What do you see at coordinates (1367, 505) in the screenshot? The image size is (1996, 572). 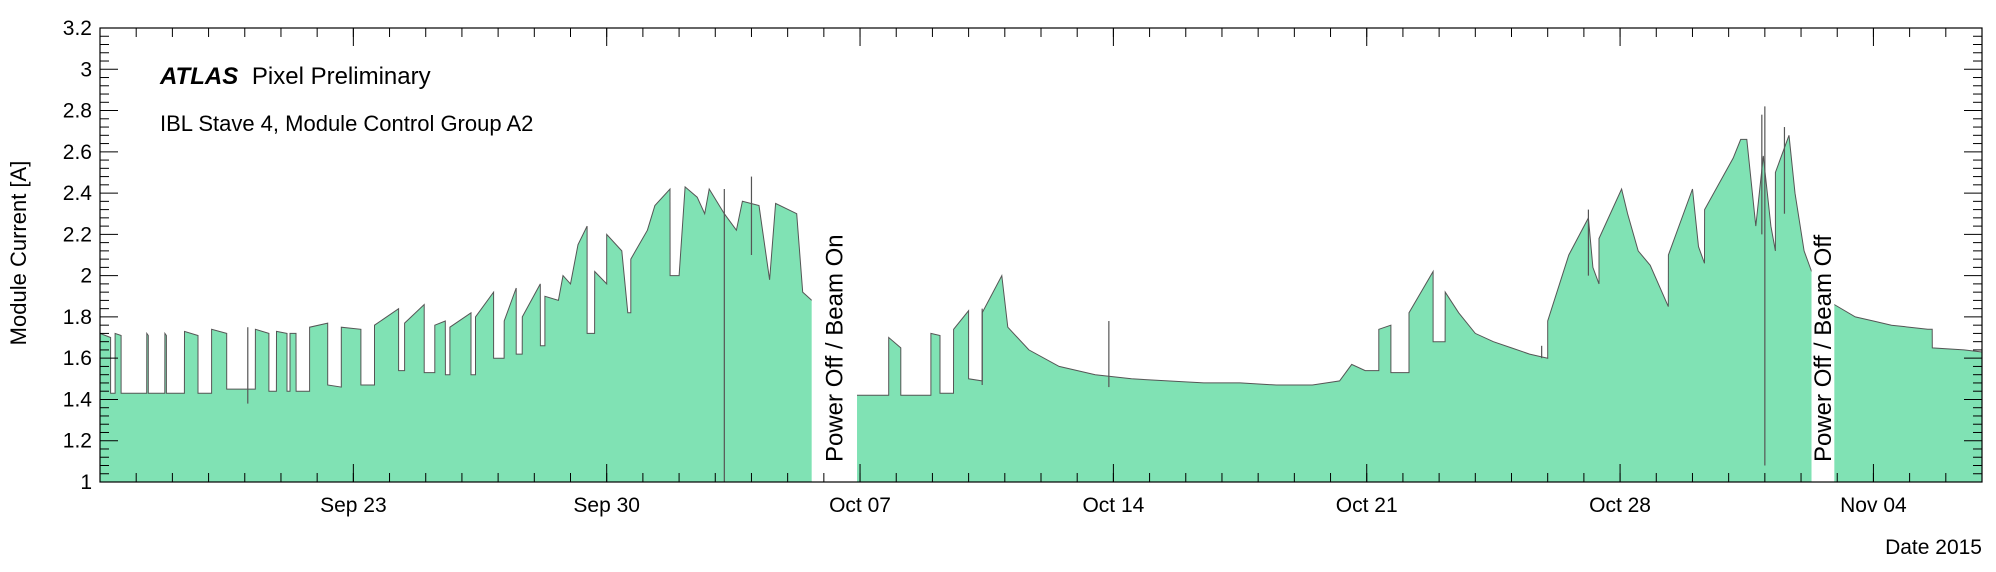 I see `x-tick-label: Oct 21` at bounding box center [1367, 505].